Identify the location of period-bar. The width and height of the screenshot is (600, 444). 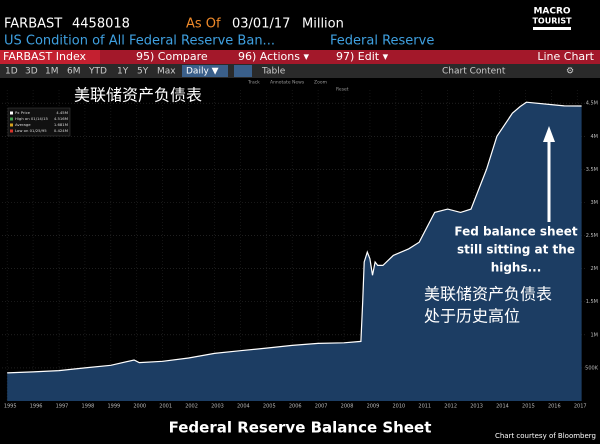
(300, 71).